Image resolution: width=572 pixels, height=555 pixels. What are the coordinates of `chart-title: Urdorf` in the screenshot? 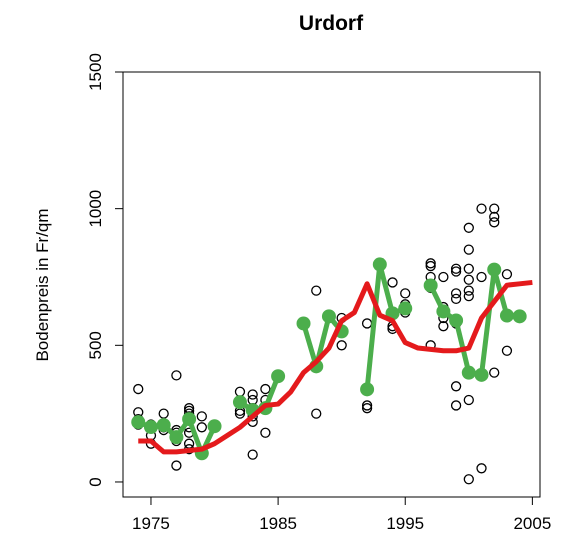 It's located at (331, 23).